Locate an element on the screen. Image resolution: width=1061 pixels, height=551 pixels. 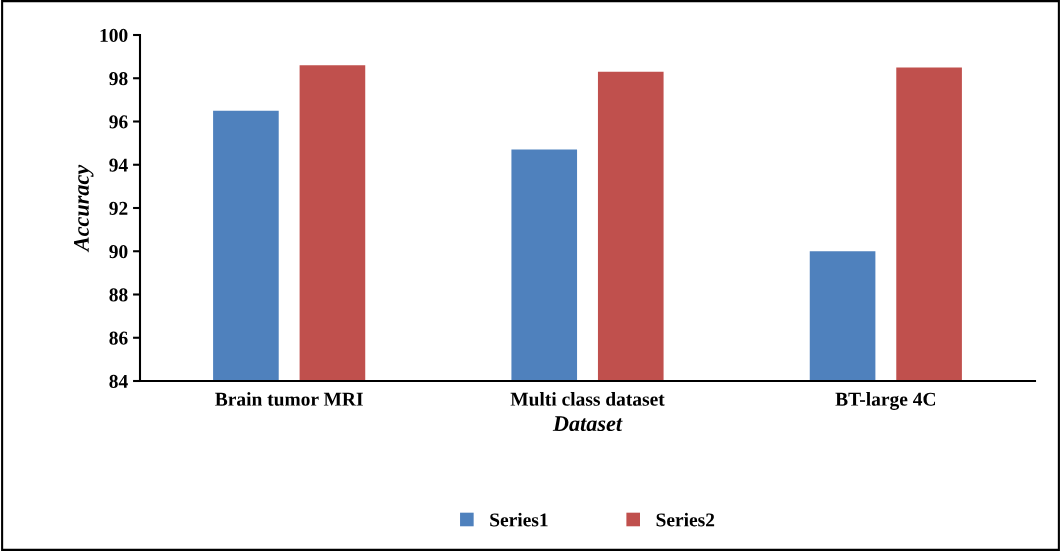
y-tick-label: 86 is located at coordinates (118, 338).